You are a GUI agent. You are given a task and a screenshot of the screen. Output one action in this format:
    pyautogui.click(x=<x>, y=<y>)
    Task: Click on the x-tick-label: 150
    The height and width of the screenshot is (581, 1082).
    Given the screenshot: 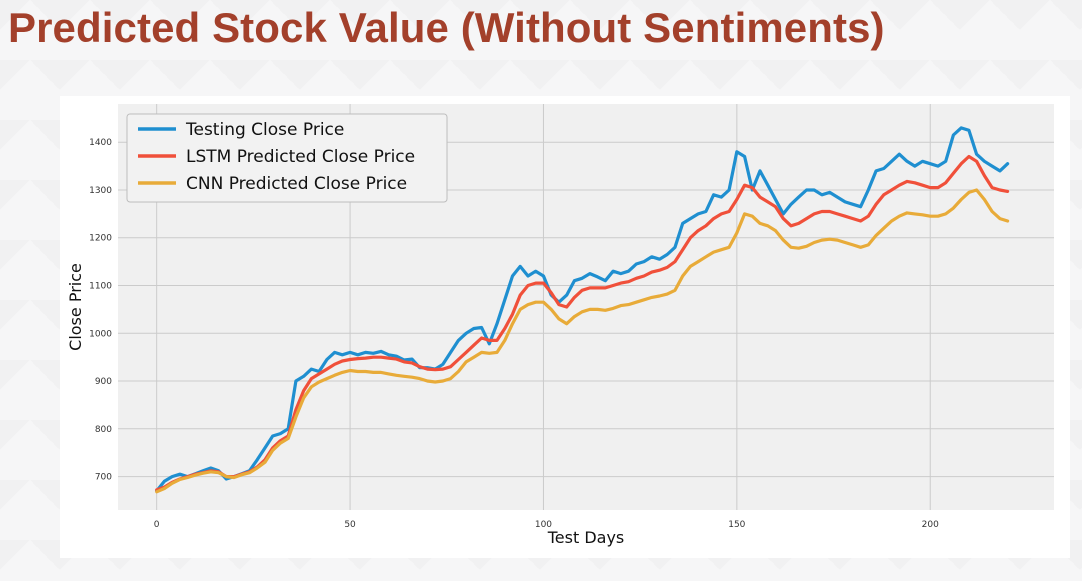 What is the action you would take?
    pyautogui.click(x=736, y=525)
    